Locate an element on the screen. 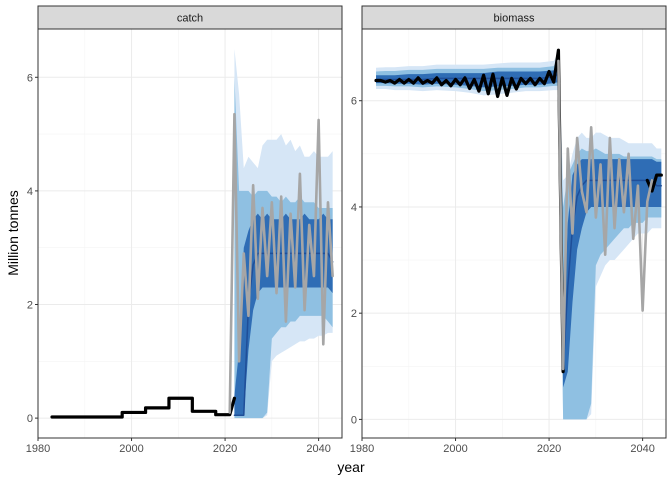  panel-biomass-x-tick-label: 1980 is located at coordinates (362, 449).